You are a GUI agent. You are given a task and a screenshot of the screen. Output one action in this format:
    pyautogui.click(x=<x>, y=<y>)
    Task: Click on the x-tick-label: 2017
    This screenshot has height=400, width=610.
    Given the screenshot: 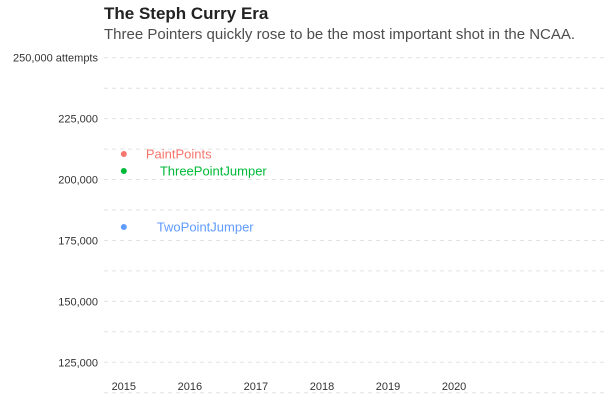 What is the action you would take?
    pyautogui.click(x=256, y=387)
    